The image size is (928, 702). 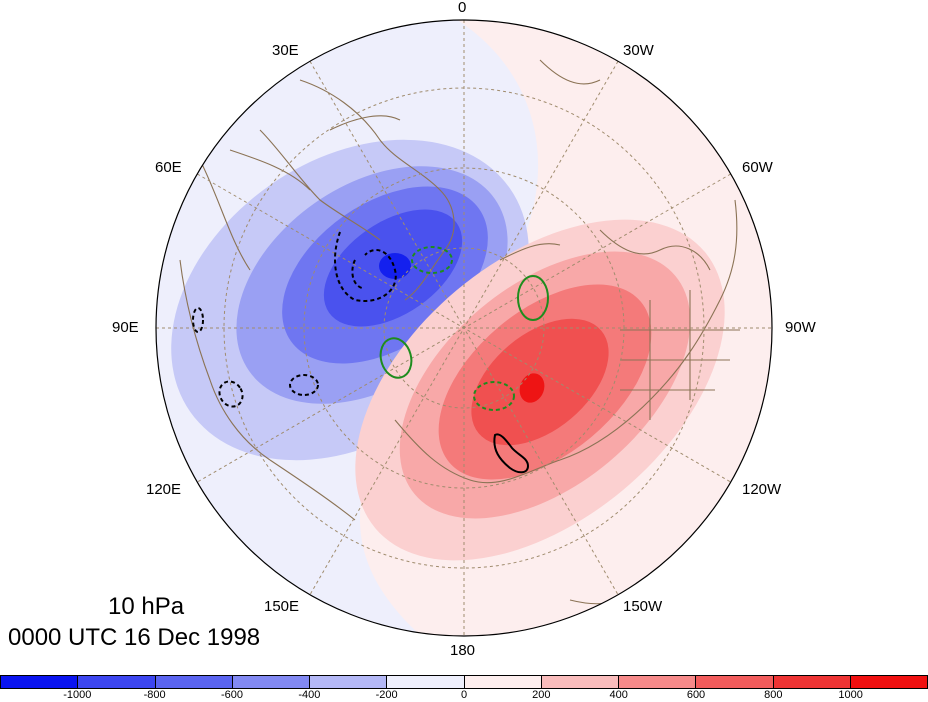 I want to click on colorbar-tick-label: 400, so click(x=618, y=695).